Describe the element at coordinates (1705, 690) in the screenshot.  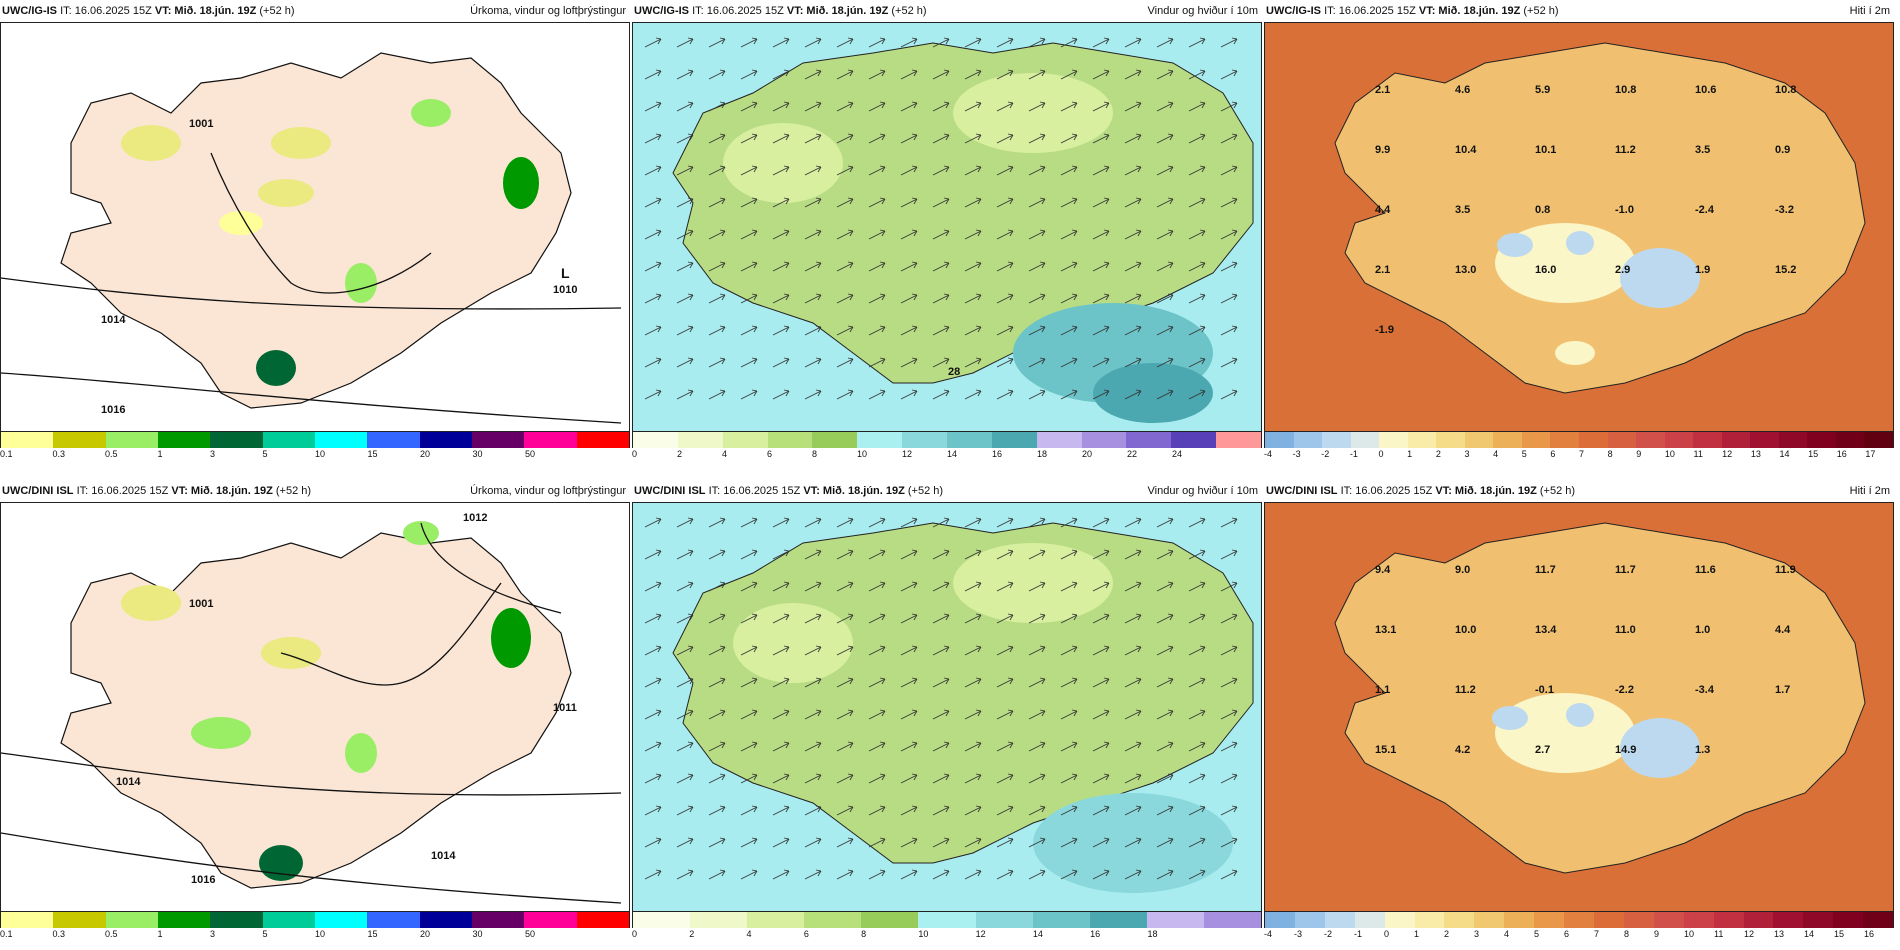
I see `temp-value-label: -3.4` at that location.